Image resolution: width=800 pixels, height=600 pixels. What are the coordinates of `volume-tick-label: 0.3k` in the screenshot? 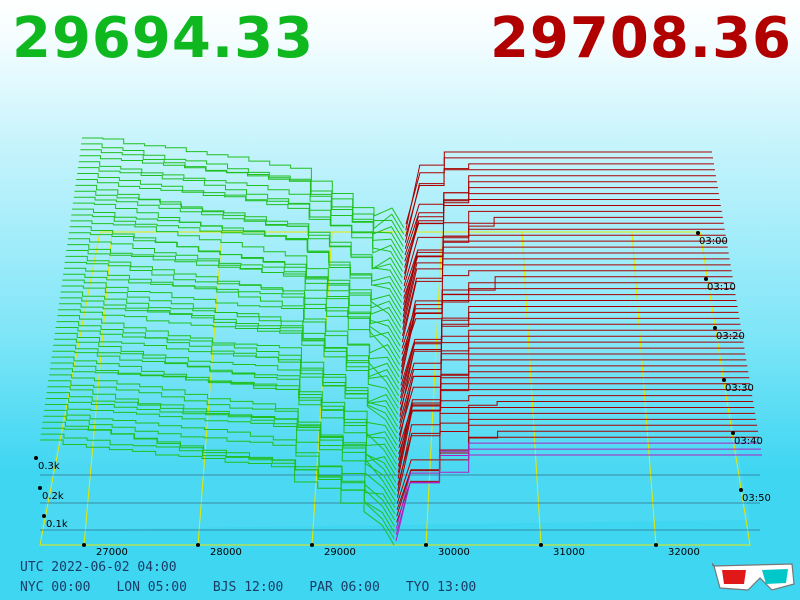 It's located at (49, 466).